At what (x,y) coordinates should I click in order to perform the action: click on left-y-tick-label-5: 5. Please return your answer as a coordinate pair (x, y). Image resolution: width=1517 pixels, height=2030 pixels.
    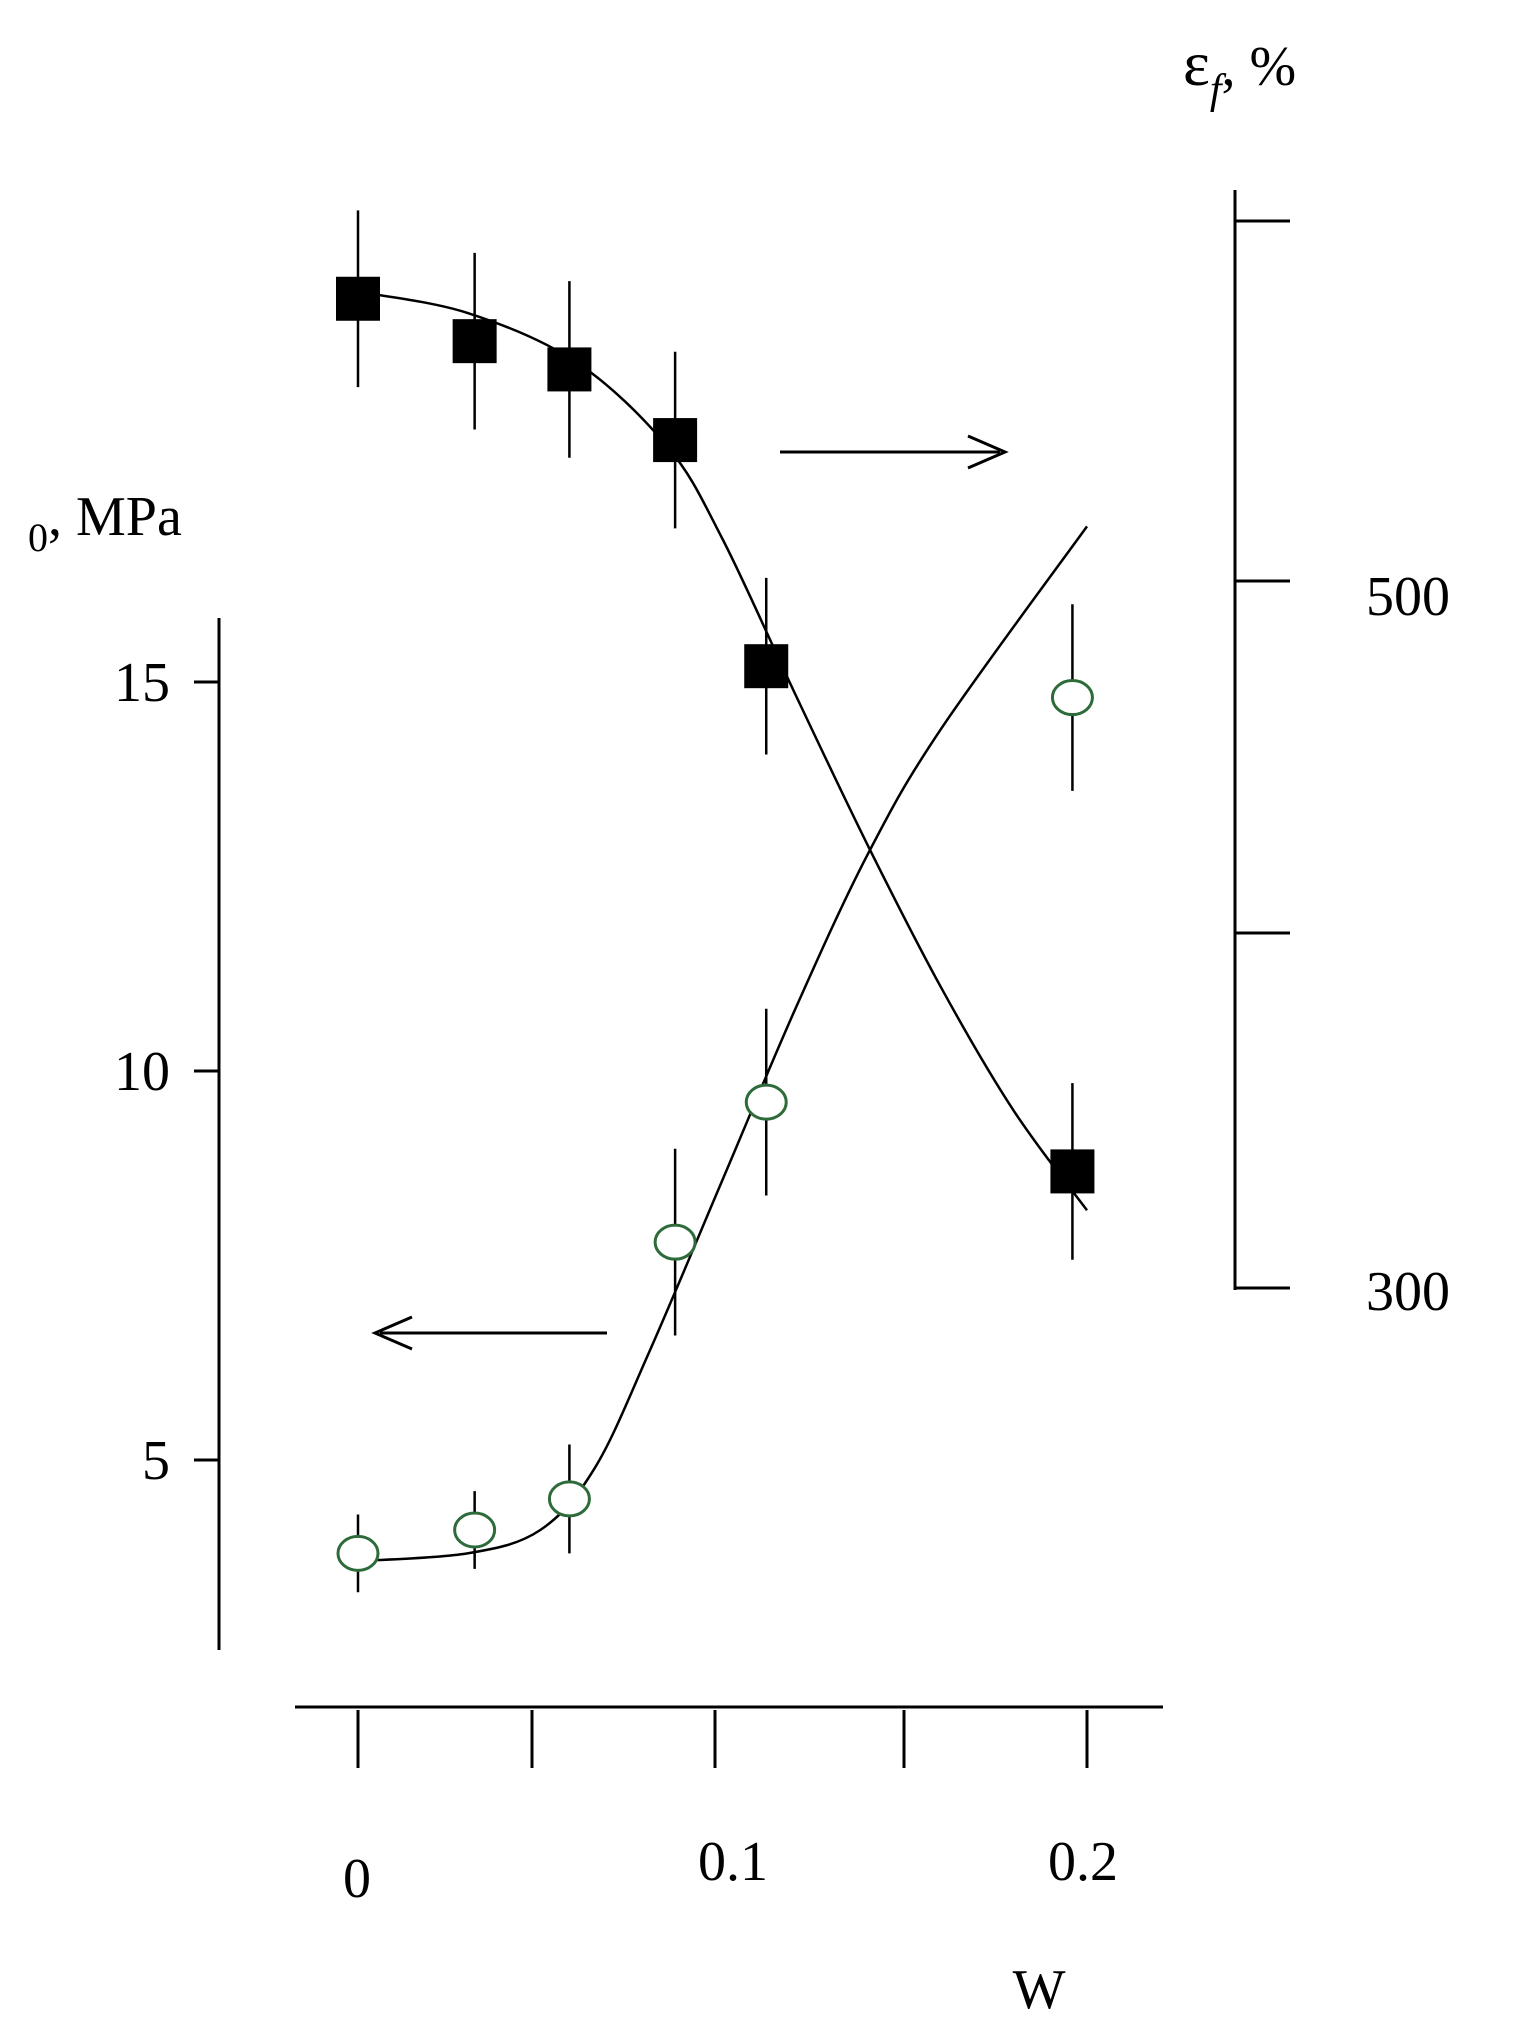
    Looking at the image, I should click on (156, 1461).